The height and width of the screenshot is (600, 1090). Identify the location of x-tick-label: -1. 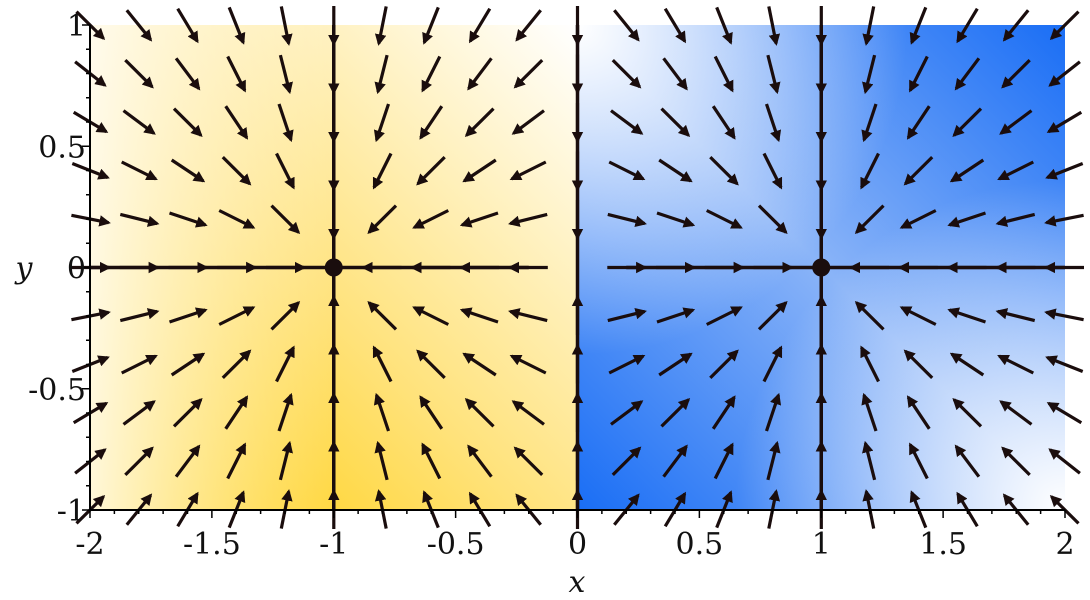
(333, 544).